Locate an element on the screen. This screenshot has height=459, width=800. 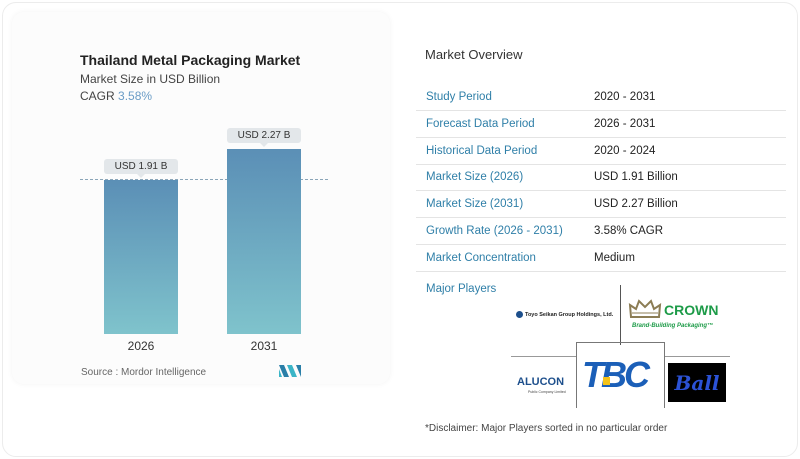
row-key: Market Concentration is located at coordinates (481, 258).